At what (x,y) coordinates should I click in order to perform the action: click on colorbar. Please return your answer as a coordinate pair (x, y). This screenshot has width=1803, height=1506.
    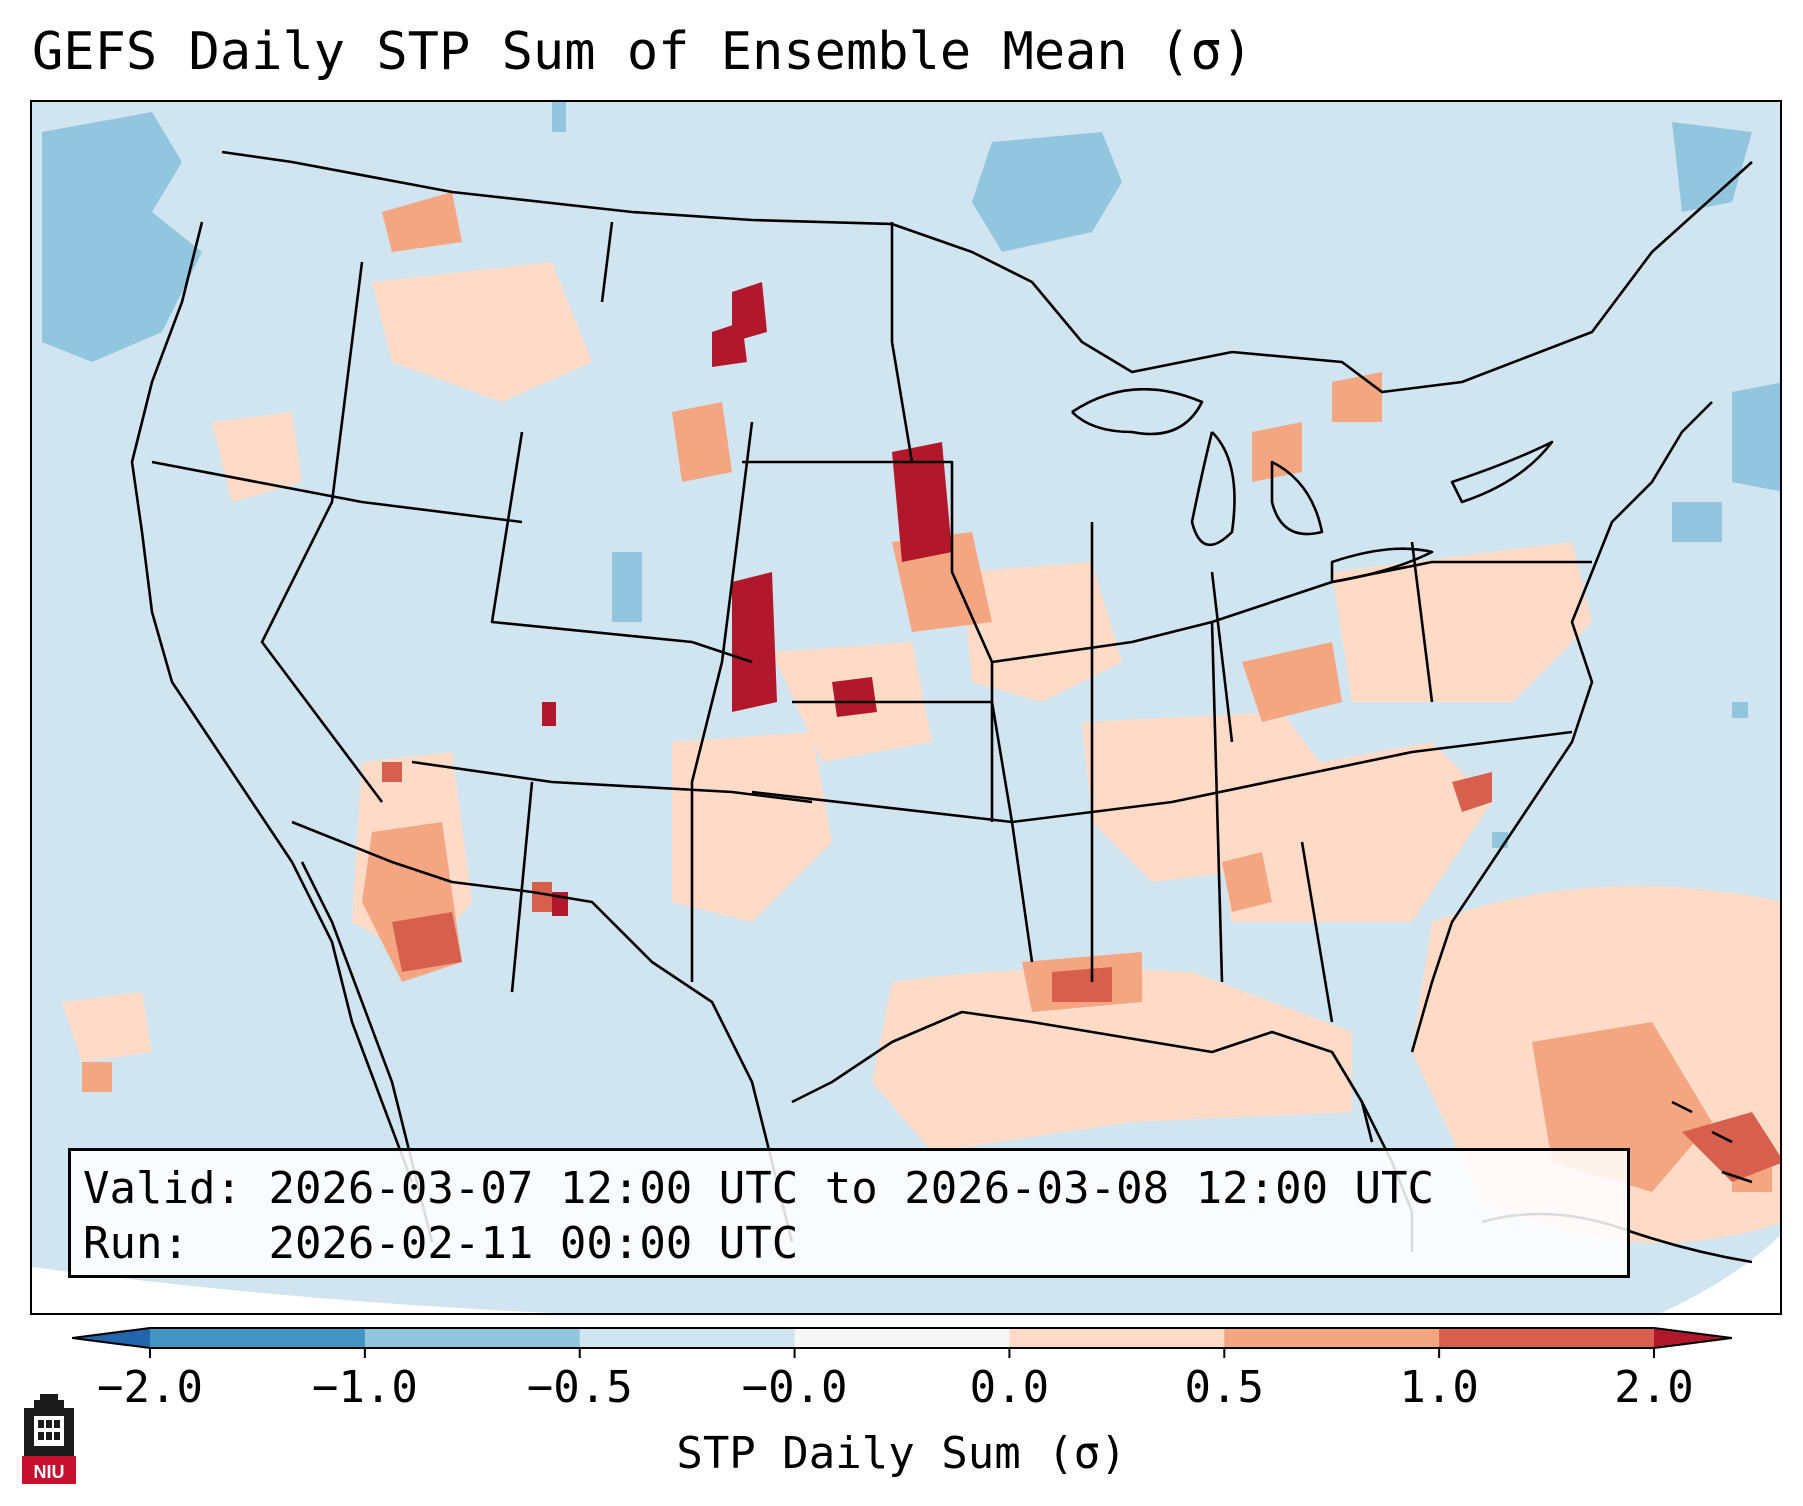
    Looking at the image, I should click on (902, 1342).